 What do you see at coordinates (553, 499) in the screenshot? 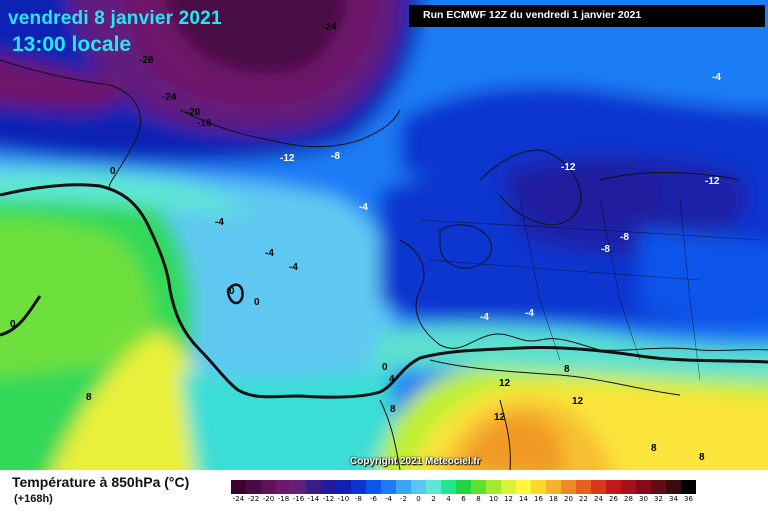
I see `scale-tick-label: 18` at bounding box center [553, 499].